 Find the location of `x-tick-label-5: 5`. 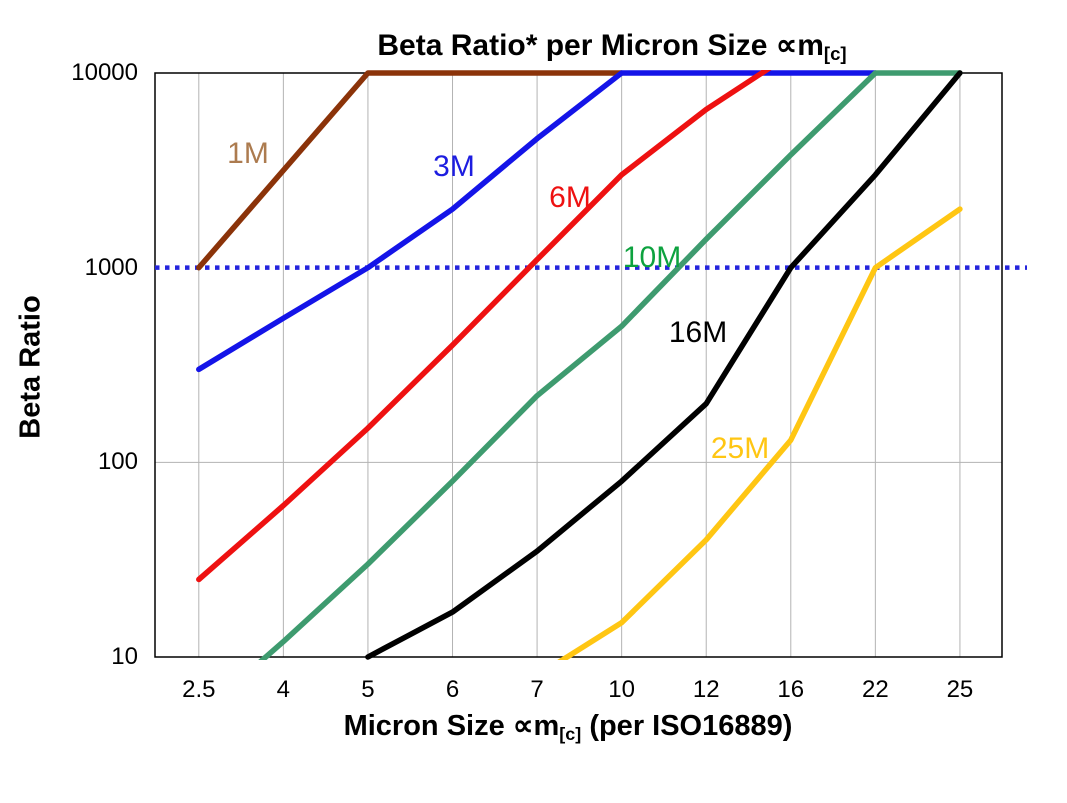

x-tick-label-5: 5 is located at coordinates (368, 689).